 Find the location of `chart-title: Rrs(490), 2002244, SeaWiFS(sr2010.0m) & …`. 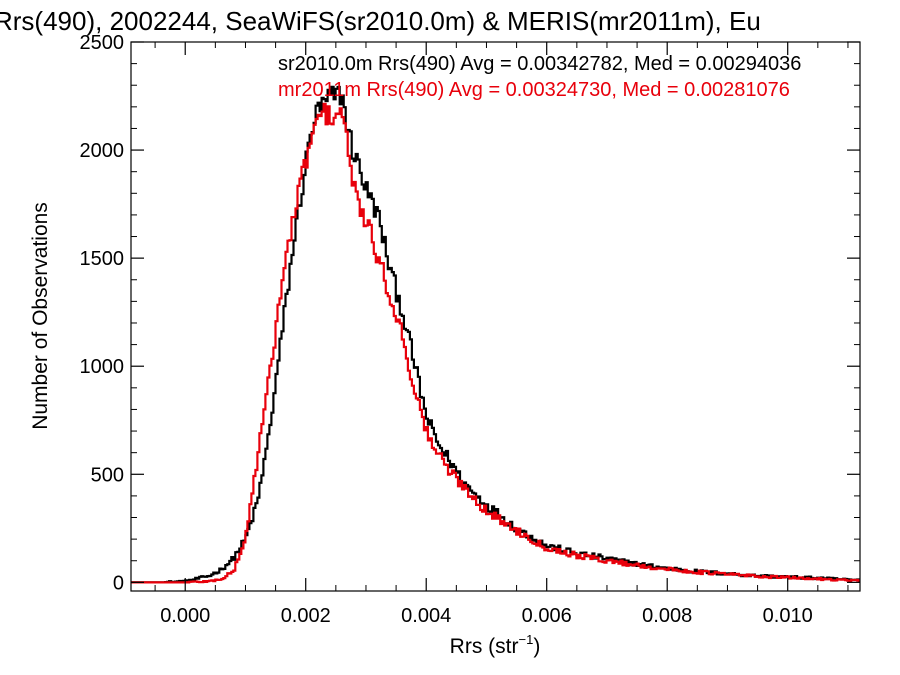

chart-title: Rrs(490), 2002244, SeaWiFS(sr2010.0m) & … is located at coordinates (380, 21).